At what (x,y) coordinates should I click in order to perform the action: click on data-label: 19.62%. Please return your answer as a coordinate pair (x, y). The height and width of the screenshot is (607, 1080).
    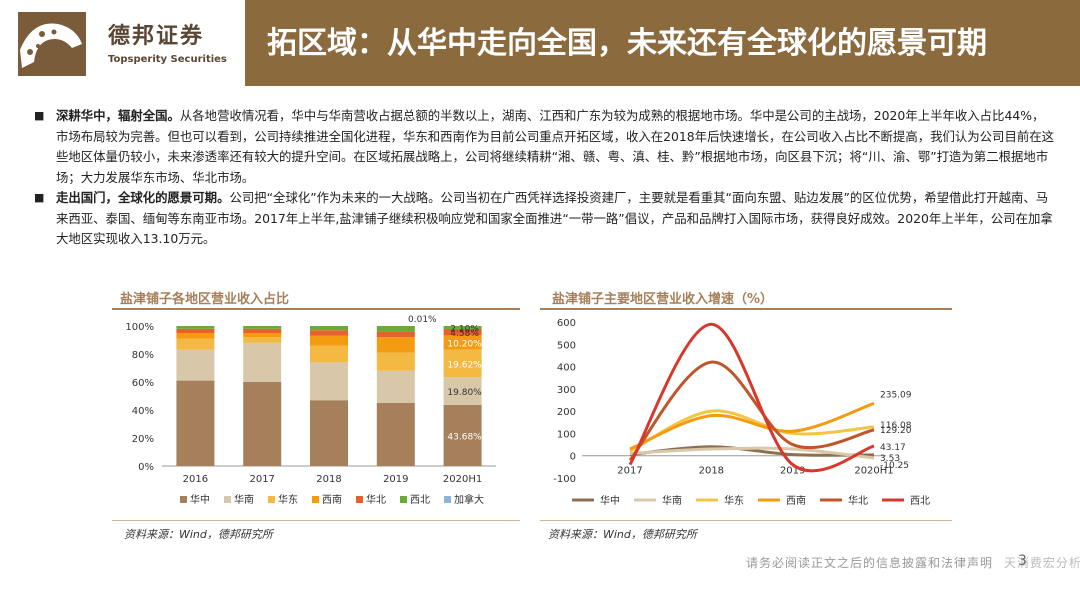
    Looking at the image, I should click on (464, 365).